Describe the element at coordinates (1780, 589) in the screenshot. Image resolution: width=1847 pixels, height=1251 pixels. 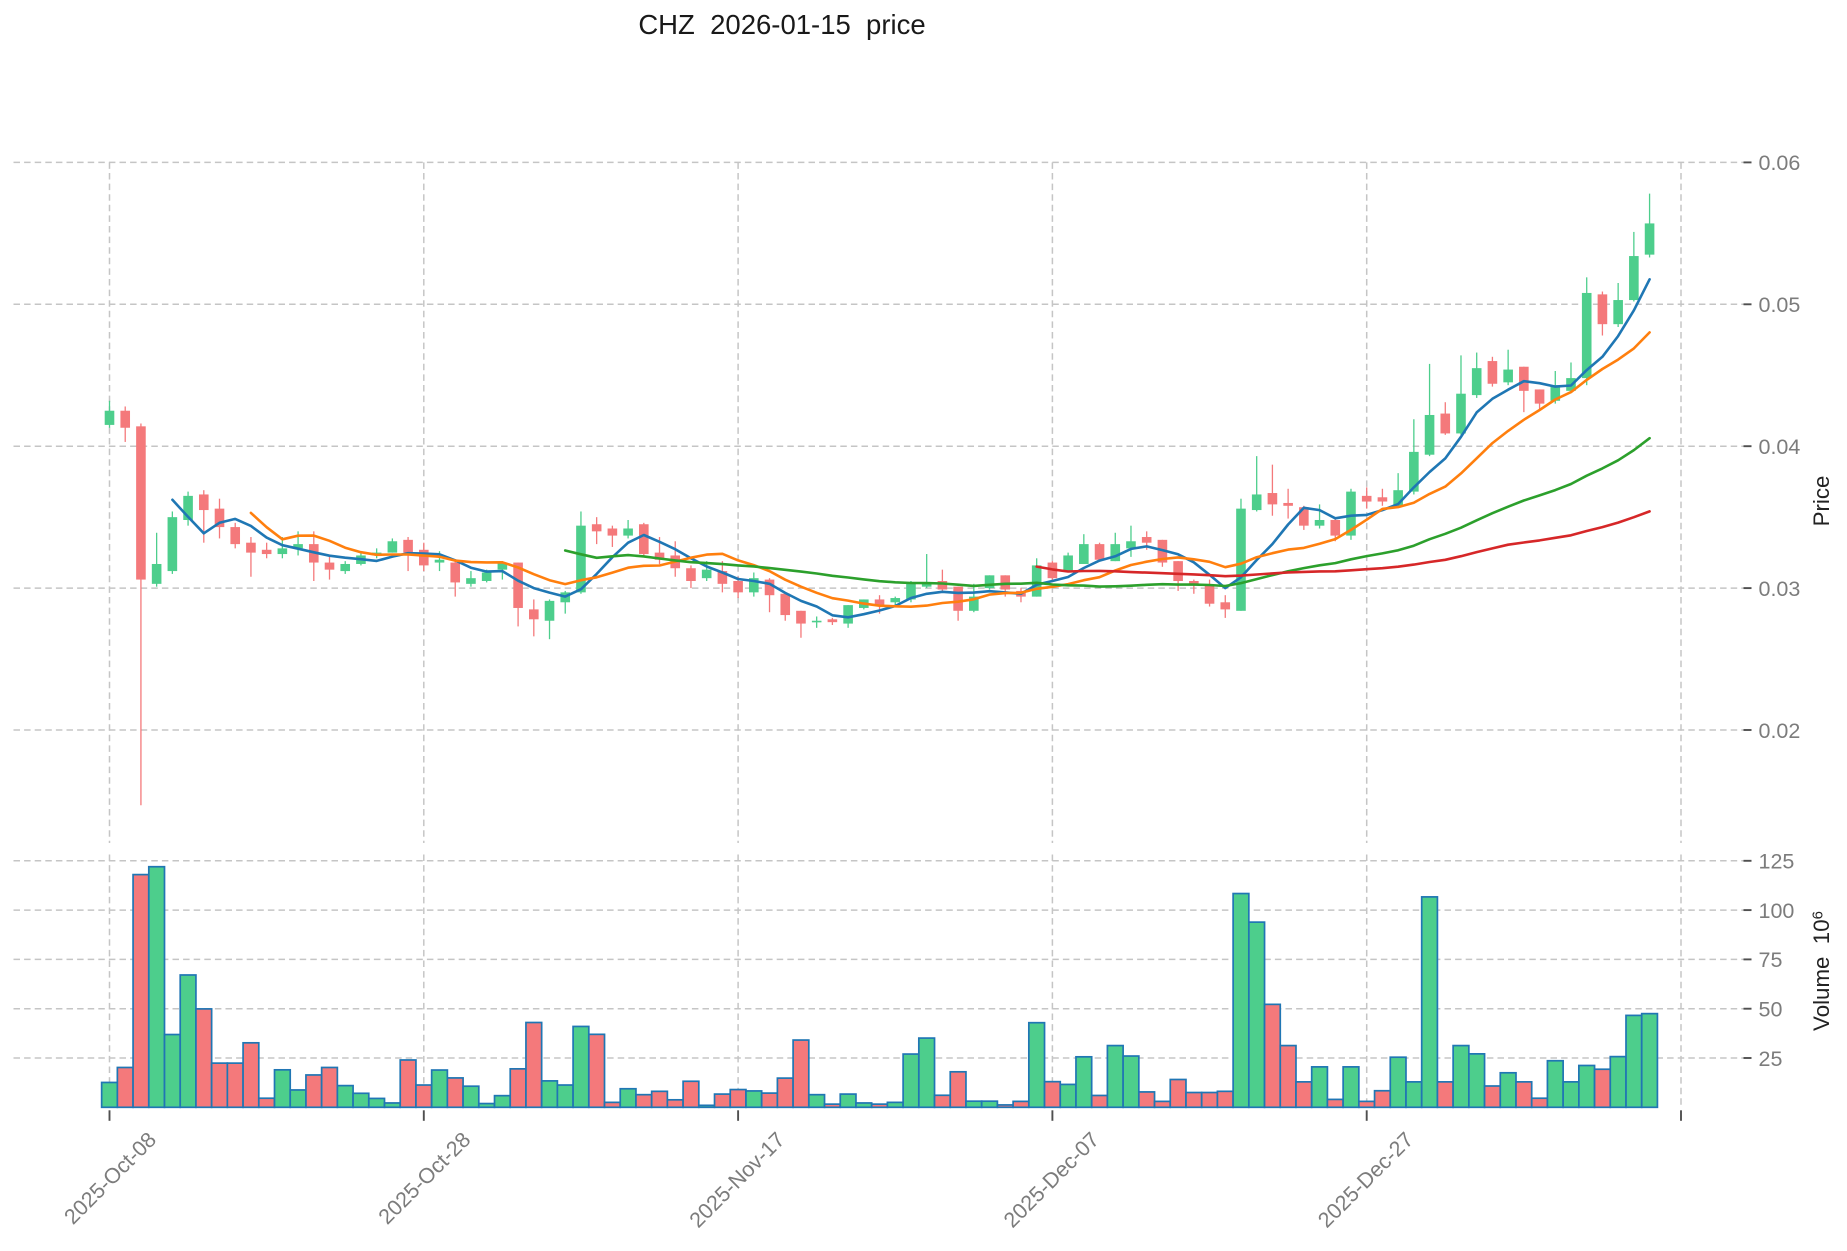
I see `svg-text: 0.03` at that location.